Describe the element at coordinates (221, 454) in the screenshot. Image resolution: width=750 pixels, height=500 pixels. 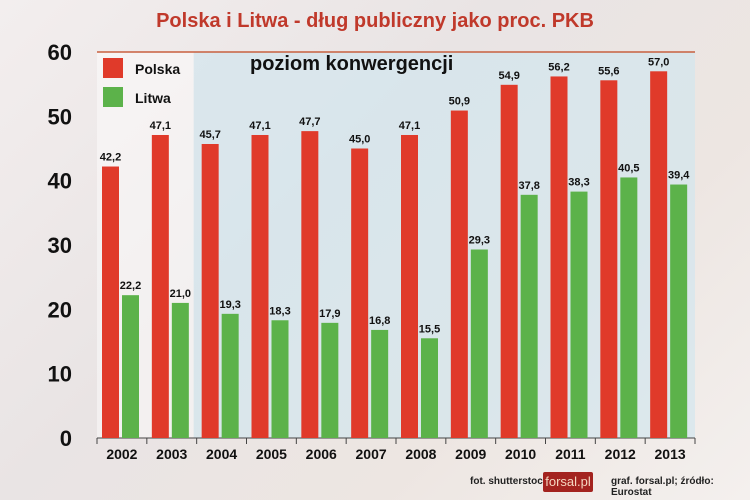
I see `x-tick-label: 2004` at that location.